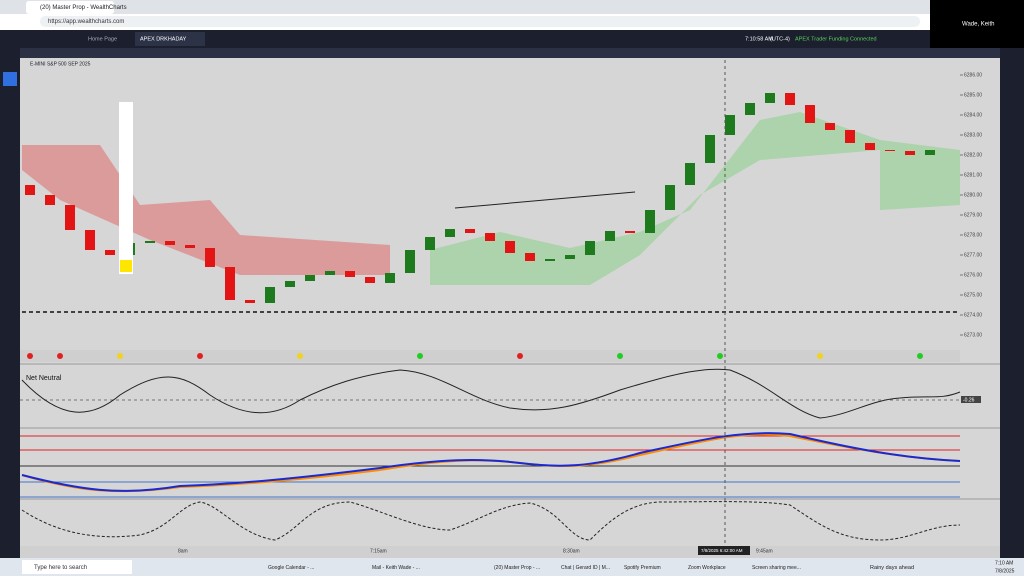 The width and height of the screenshot is (1024, 581). I want to click on left-toolbar, so click(10, 303).